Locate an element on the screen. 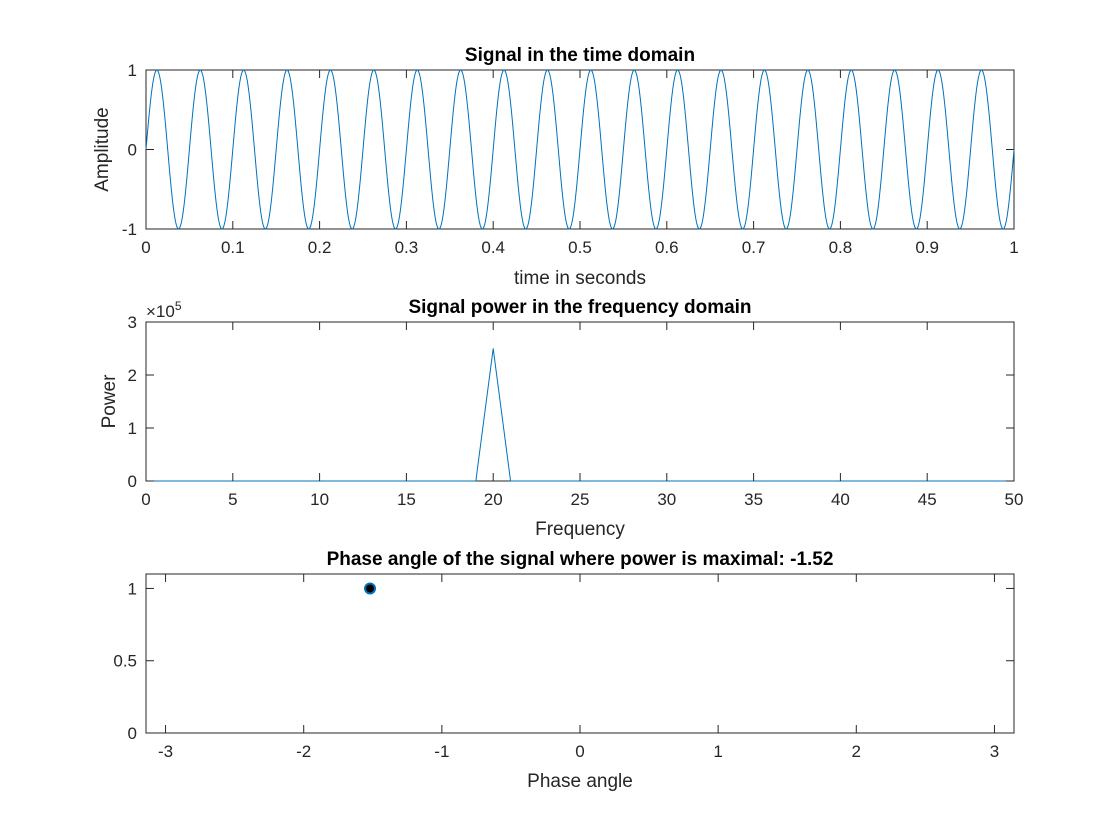  y-exponent-frequency-domain: ×10⁵ is located at coordinates (164, 310).